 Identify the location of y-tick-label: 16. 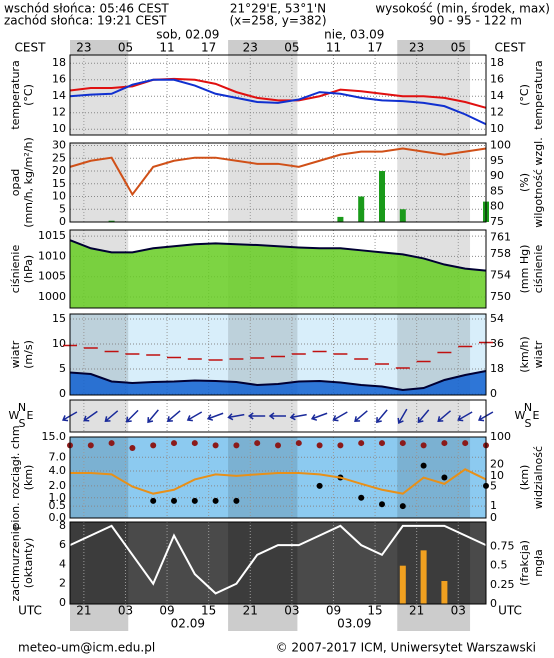
(59, 79).